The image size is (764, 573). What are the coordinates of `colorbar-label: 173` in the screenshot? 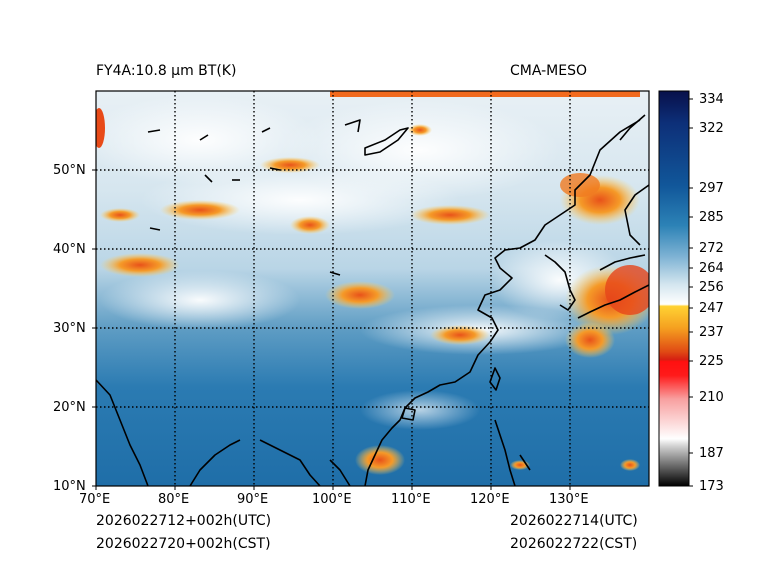 It's located at (711, 486).